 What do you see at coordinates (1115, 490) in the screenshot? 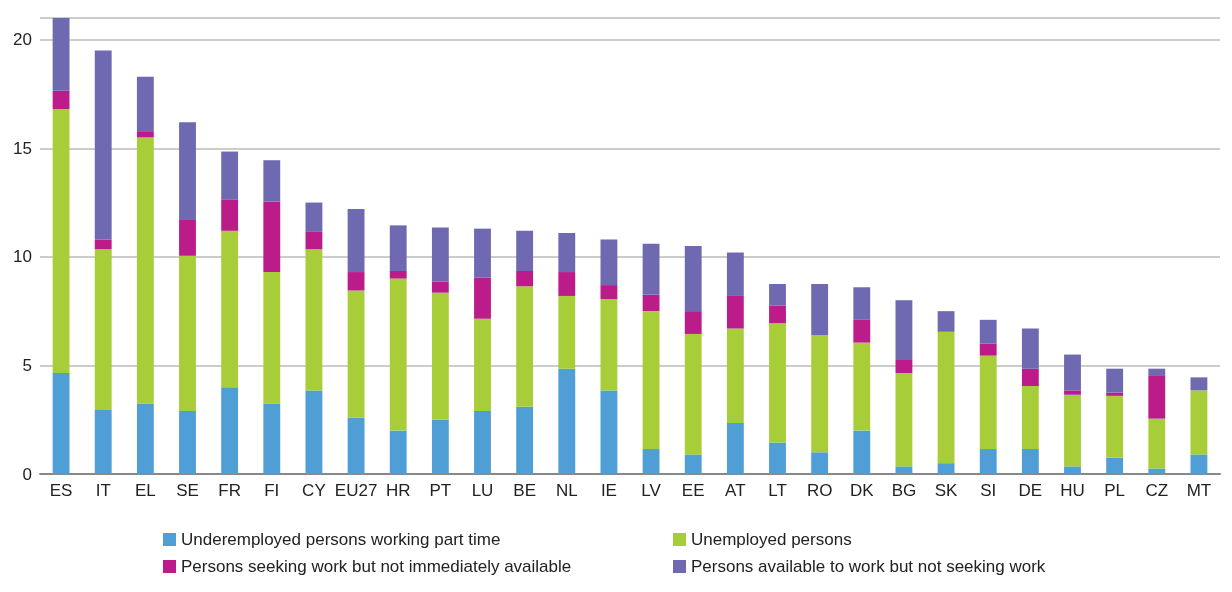
I see `x-tick-label: PL` at bounding box center [1115, 490].